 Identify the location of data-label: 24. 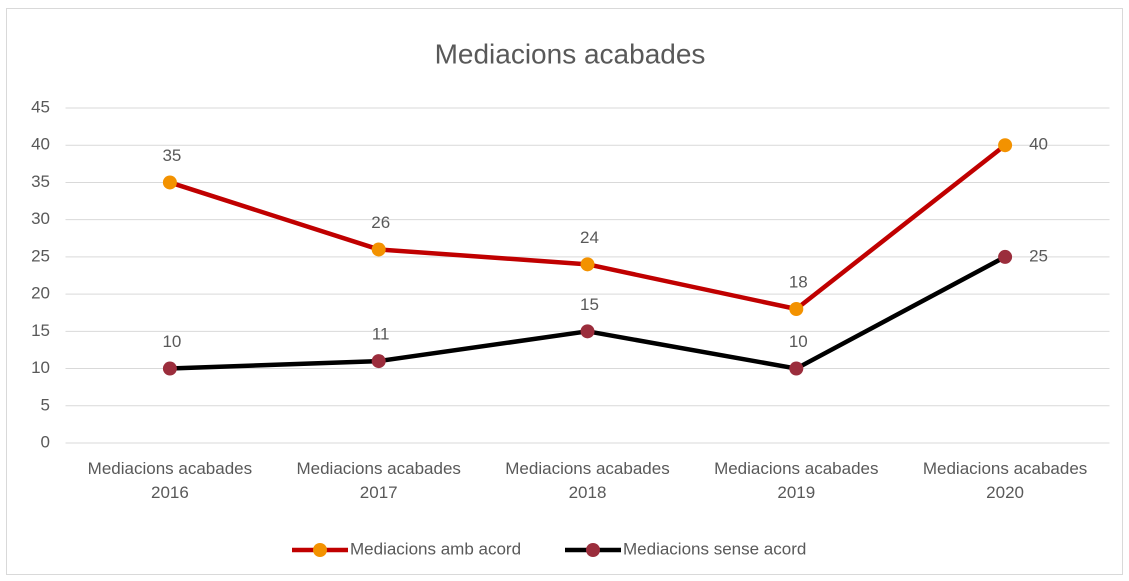
(589, 237).